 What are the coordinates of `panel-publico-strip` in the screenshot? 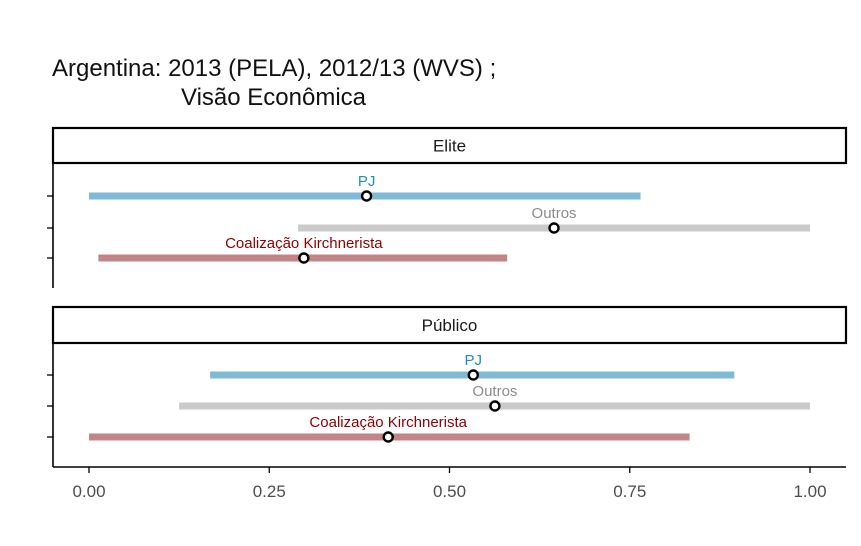 It's located at (449, 325).